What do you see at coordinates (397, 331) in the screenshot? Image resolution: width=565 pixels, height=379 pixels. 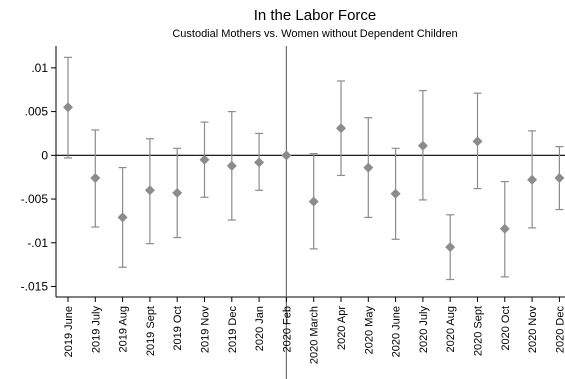 I see `x-tick-label: 2020 June` at bounding box center [397, 331].